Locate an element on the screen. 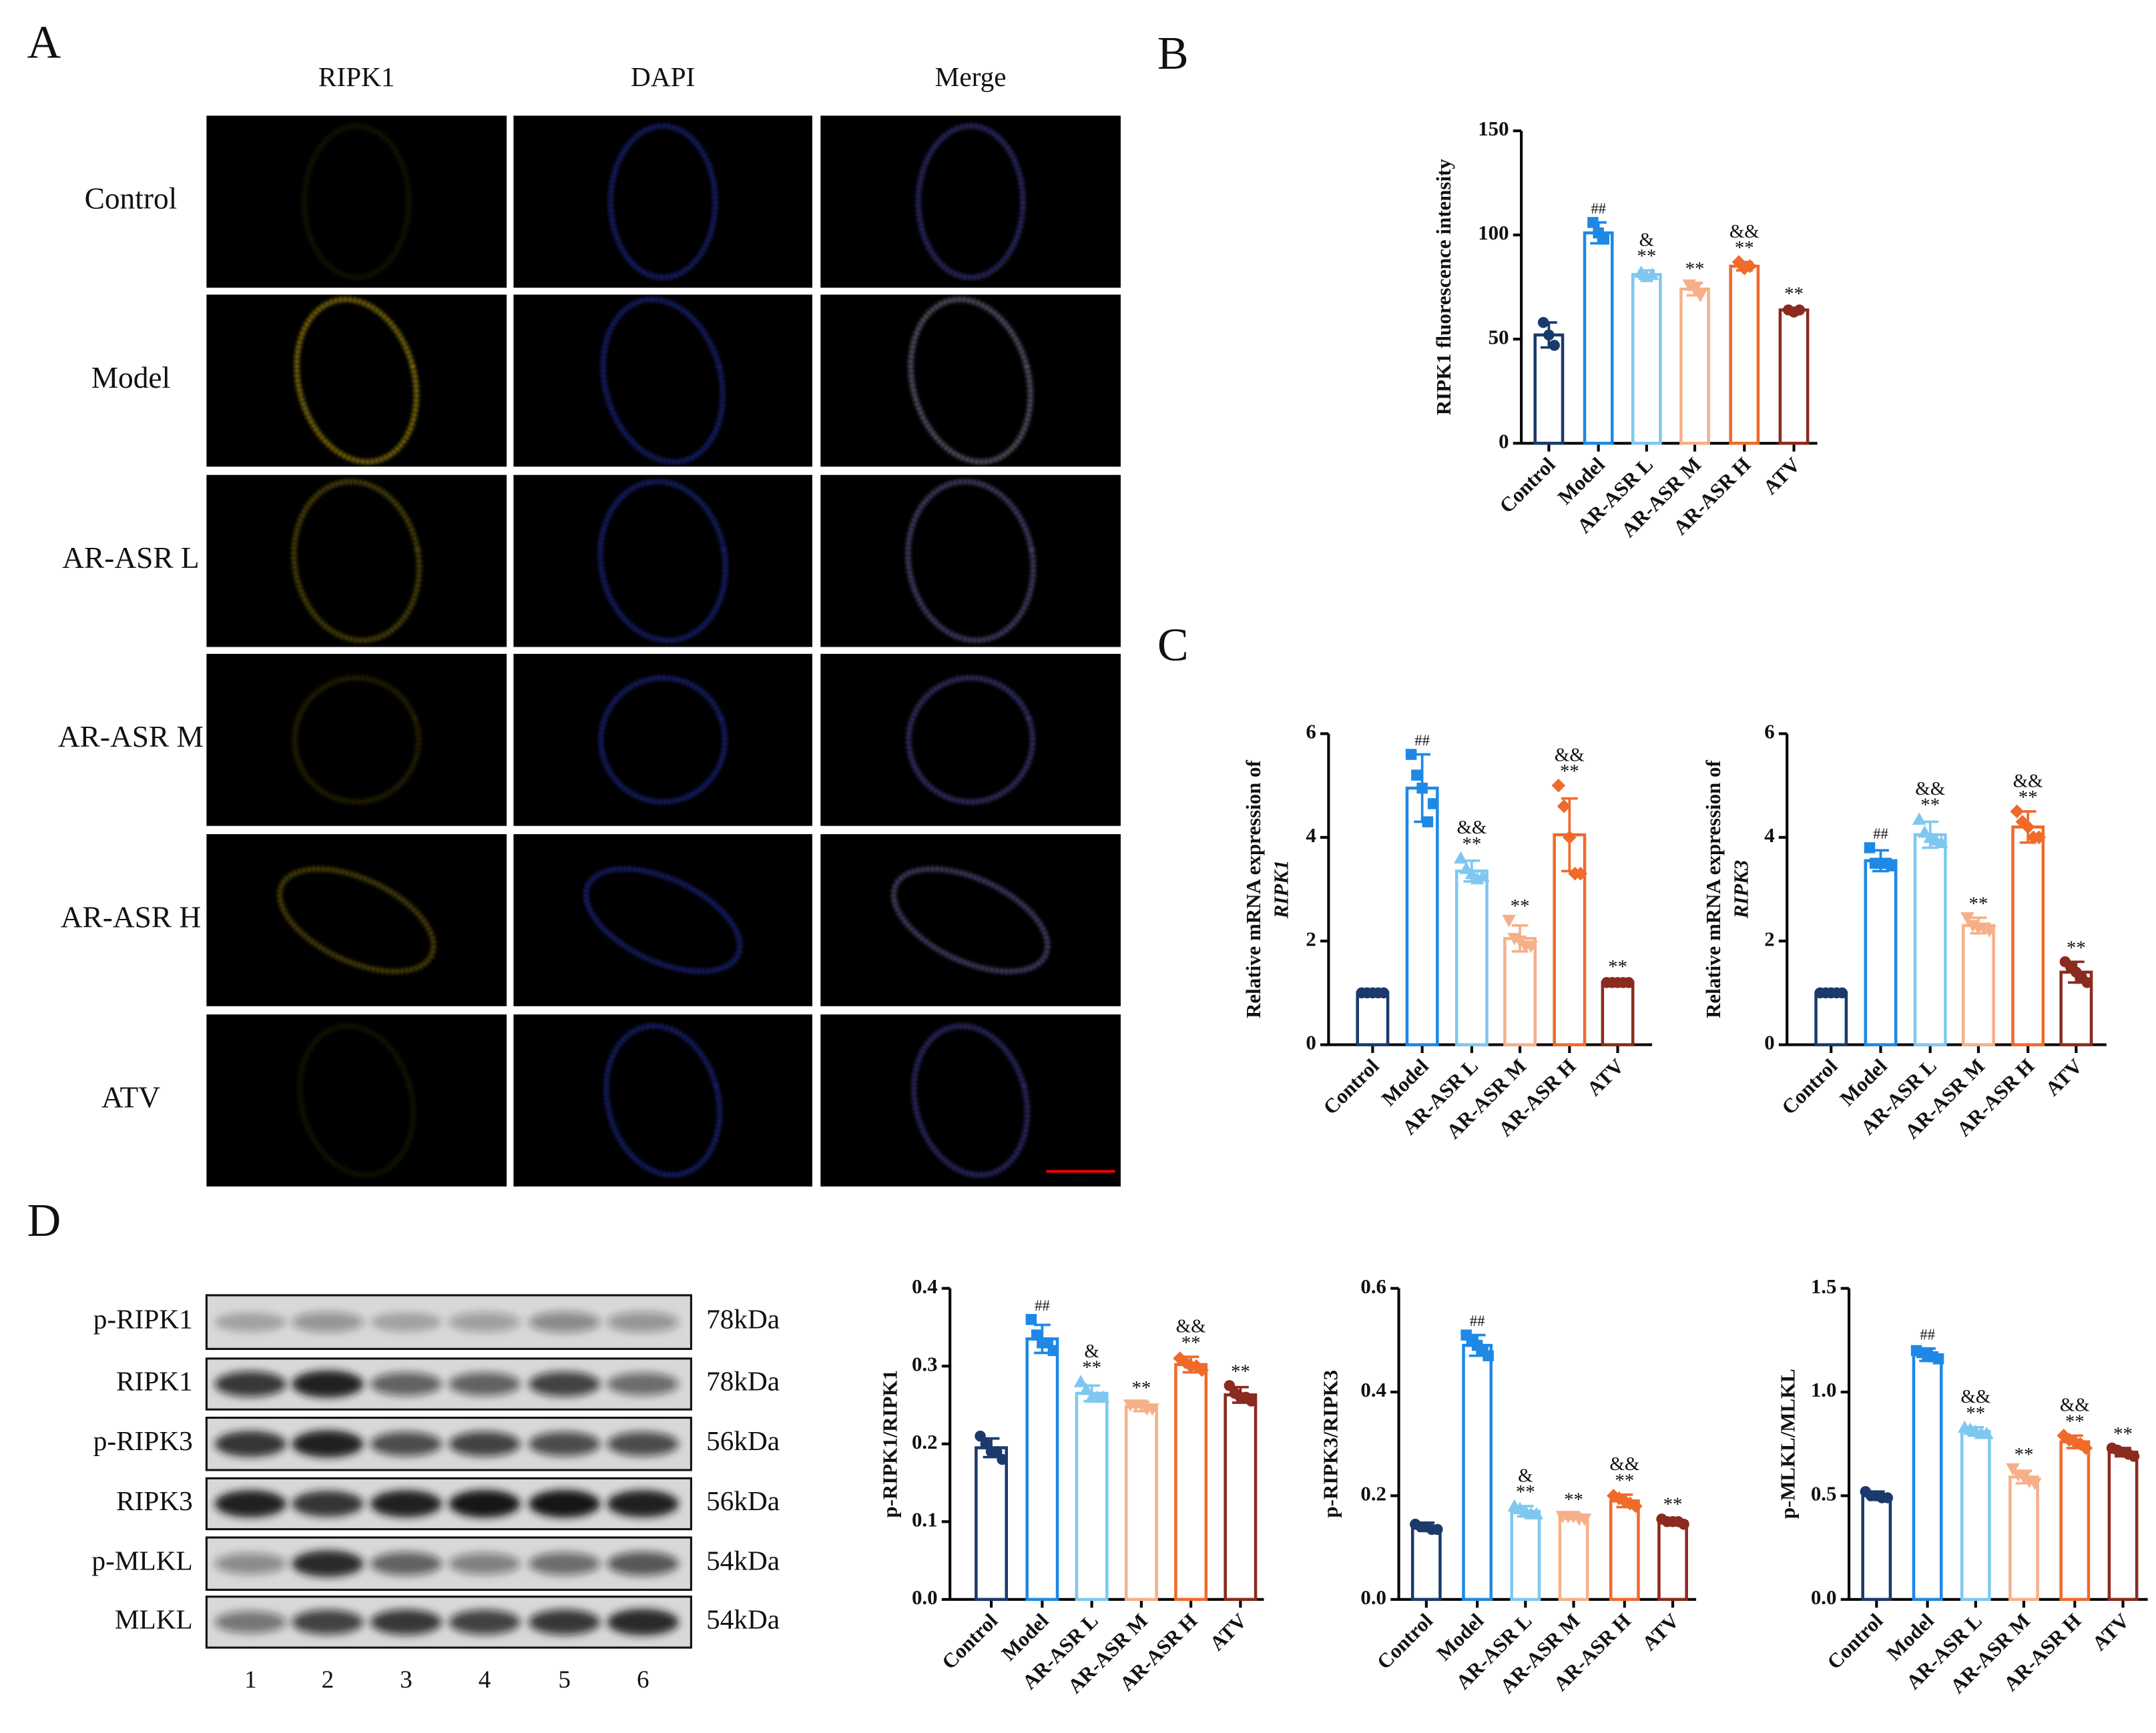  blot-kda: 54kDa is located at coordinates (743, 1560).